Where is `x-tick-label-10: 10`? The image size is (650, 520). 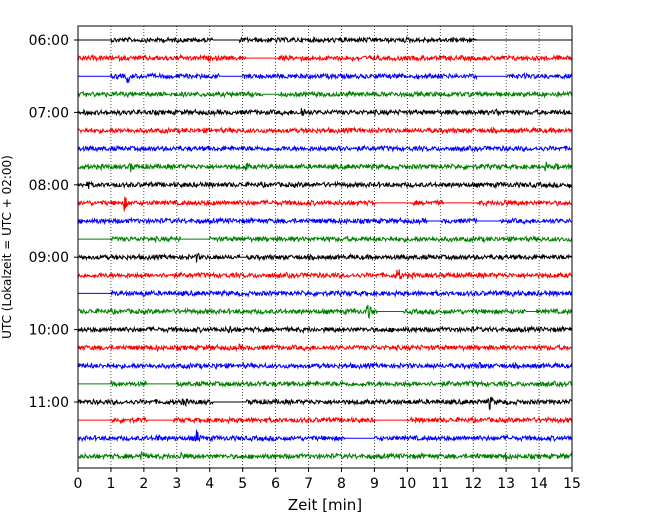
x-tick-label-10: 10 is located at coordinates (407, 484).